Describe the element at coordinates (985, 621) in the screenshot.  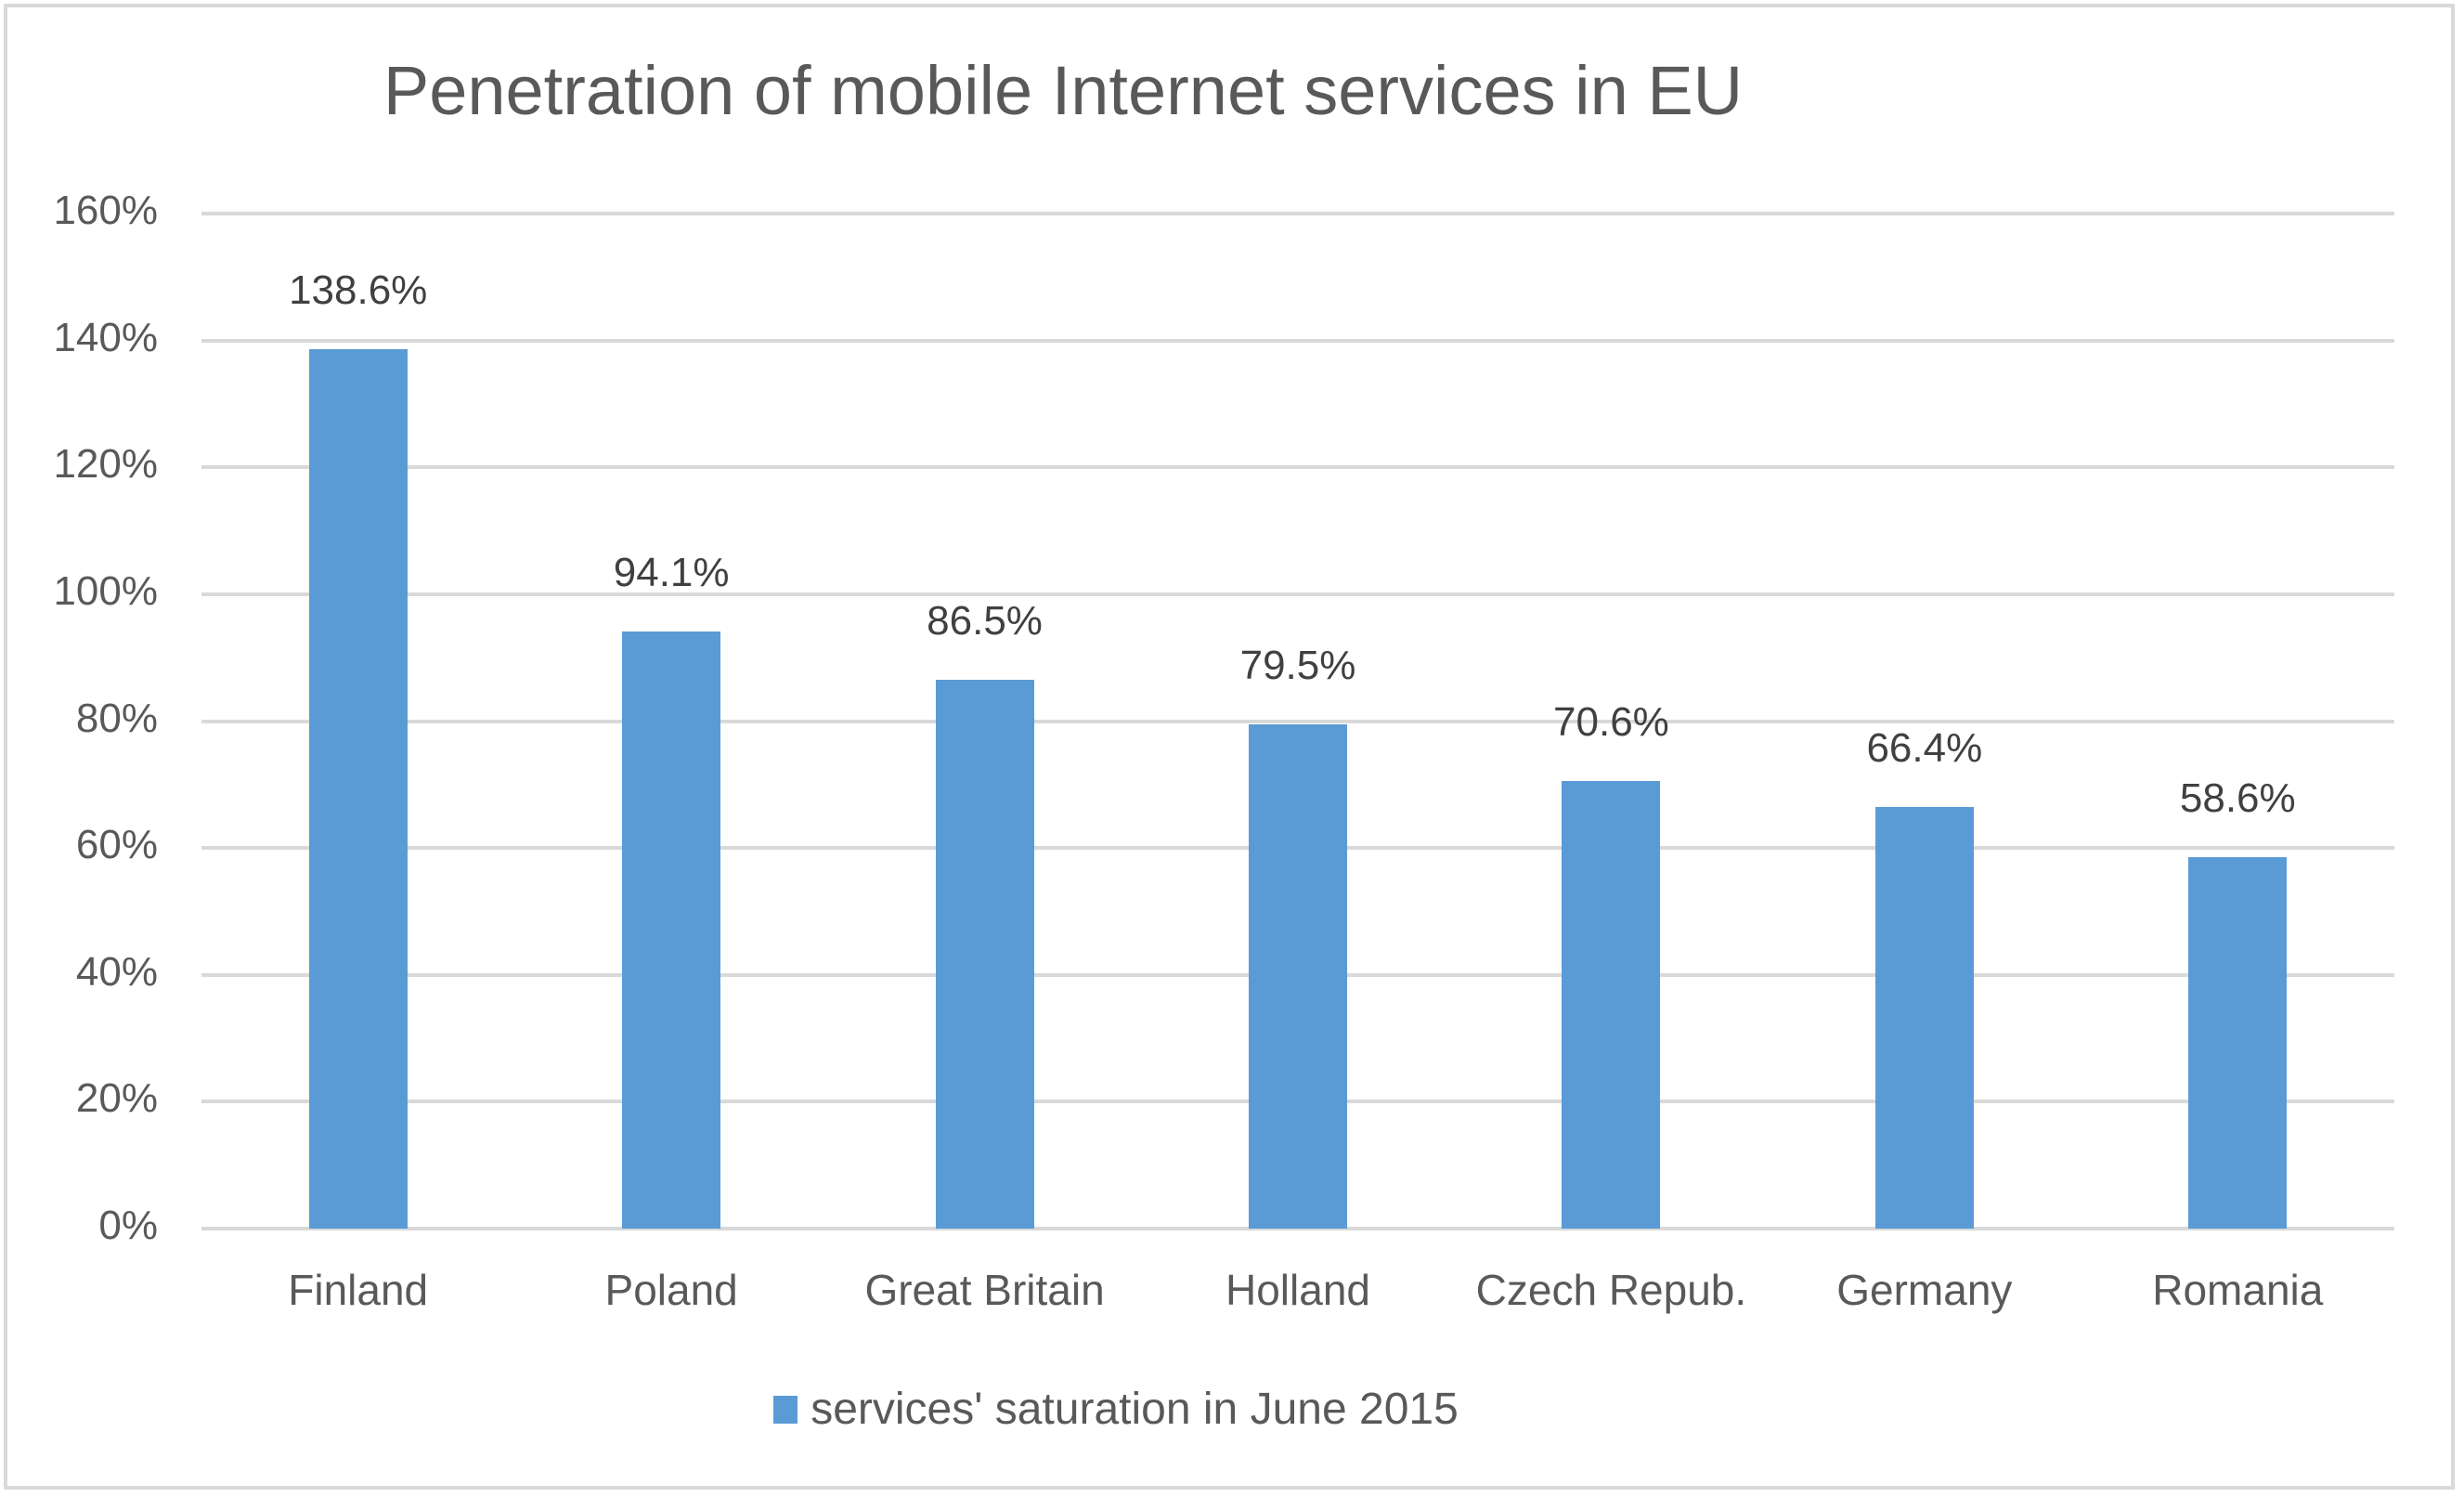
I see `data-label: 86.5%` at that location.